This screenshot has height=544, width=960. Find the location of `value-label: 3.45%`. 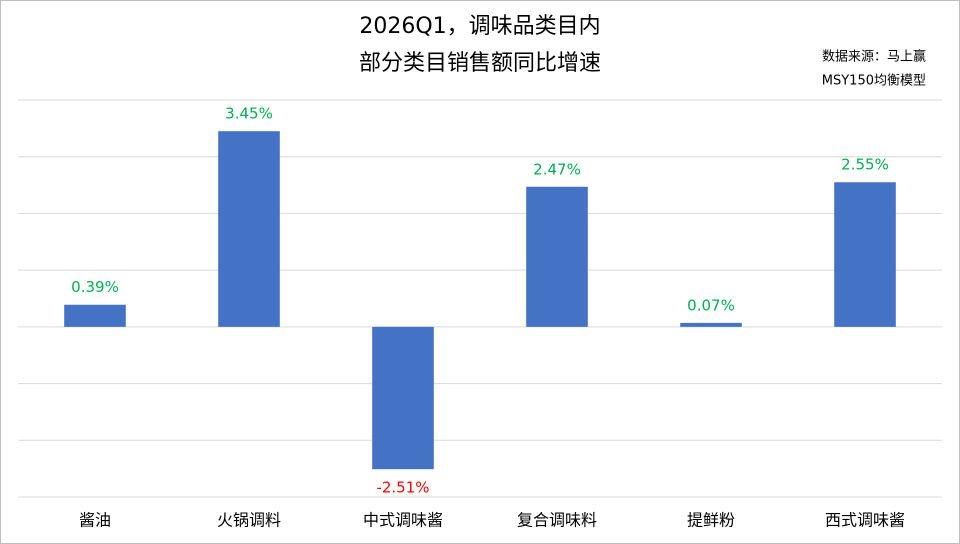

value-label: 3.45% is located at coordinates (249, 114).